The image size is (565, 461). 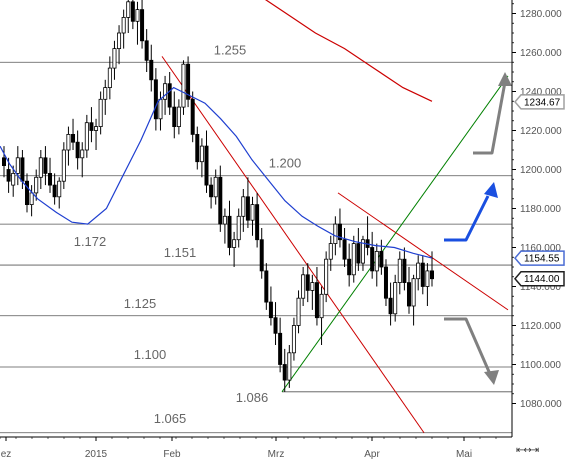 I want to click on x-tick-label: Apr, so click(x=372, y=454).